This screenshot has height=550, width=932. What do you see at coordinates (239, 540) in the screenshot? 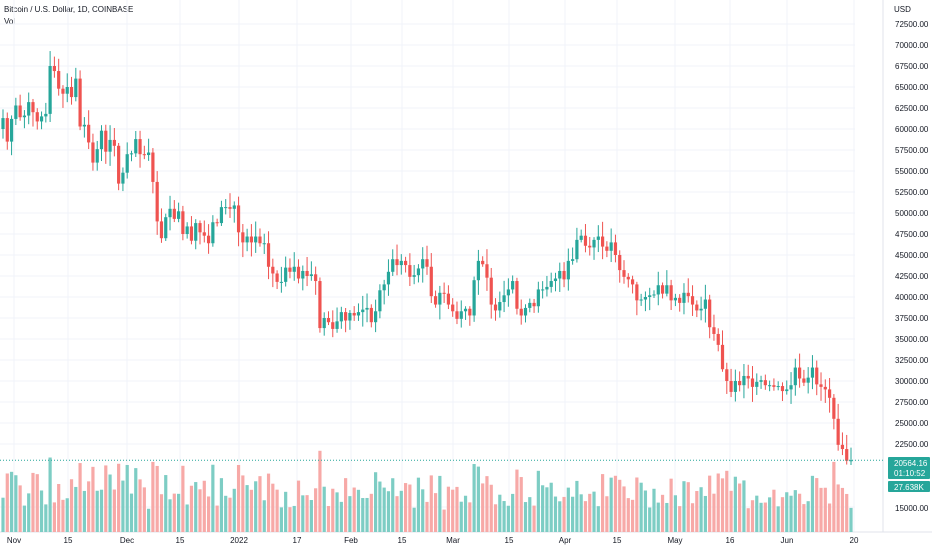
I see `time-tick-label: 2022` at bounding box center [239, 540].